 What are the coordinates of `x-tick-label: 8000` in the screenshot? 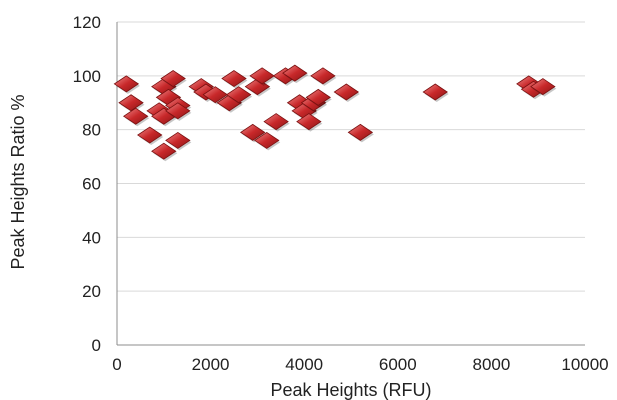 It's located at (491, 364).